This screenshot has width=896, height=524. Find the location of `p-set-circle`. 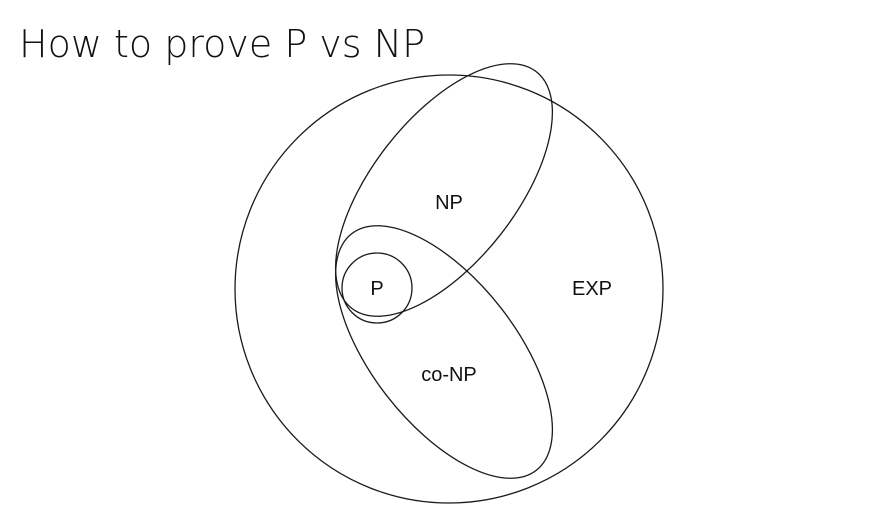

p-set-circle is located at coordinates (377, 288).